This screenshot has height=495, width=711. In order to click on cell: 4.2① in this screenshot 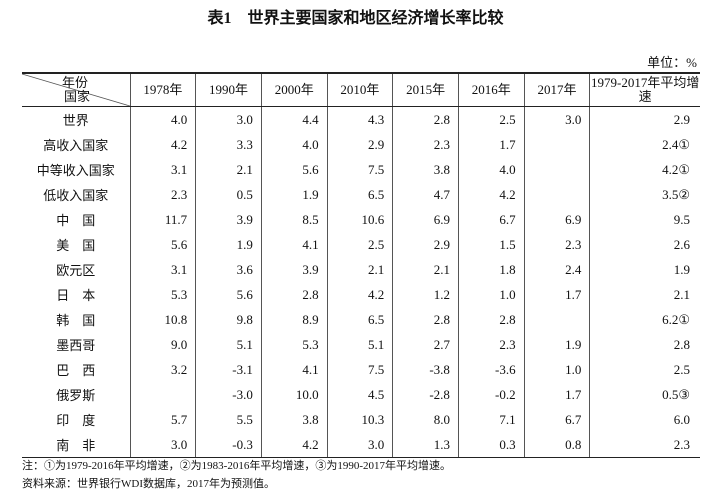, I will do `click(644, 169)`.